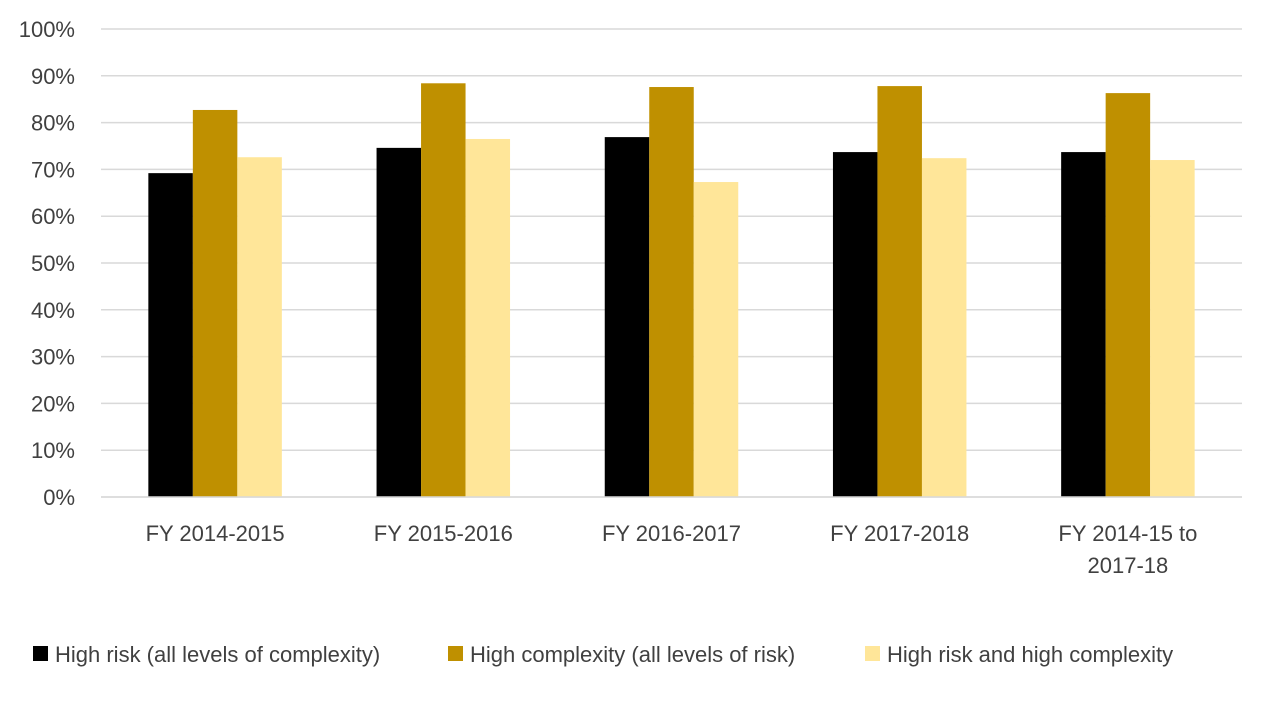  I want to click on x-tick-label: FY 2014-2015, so click(215, 533).